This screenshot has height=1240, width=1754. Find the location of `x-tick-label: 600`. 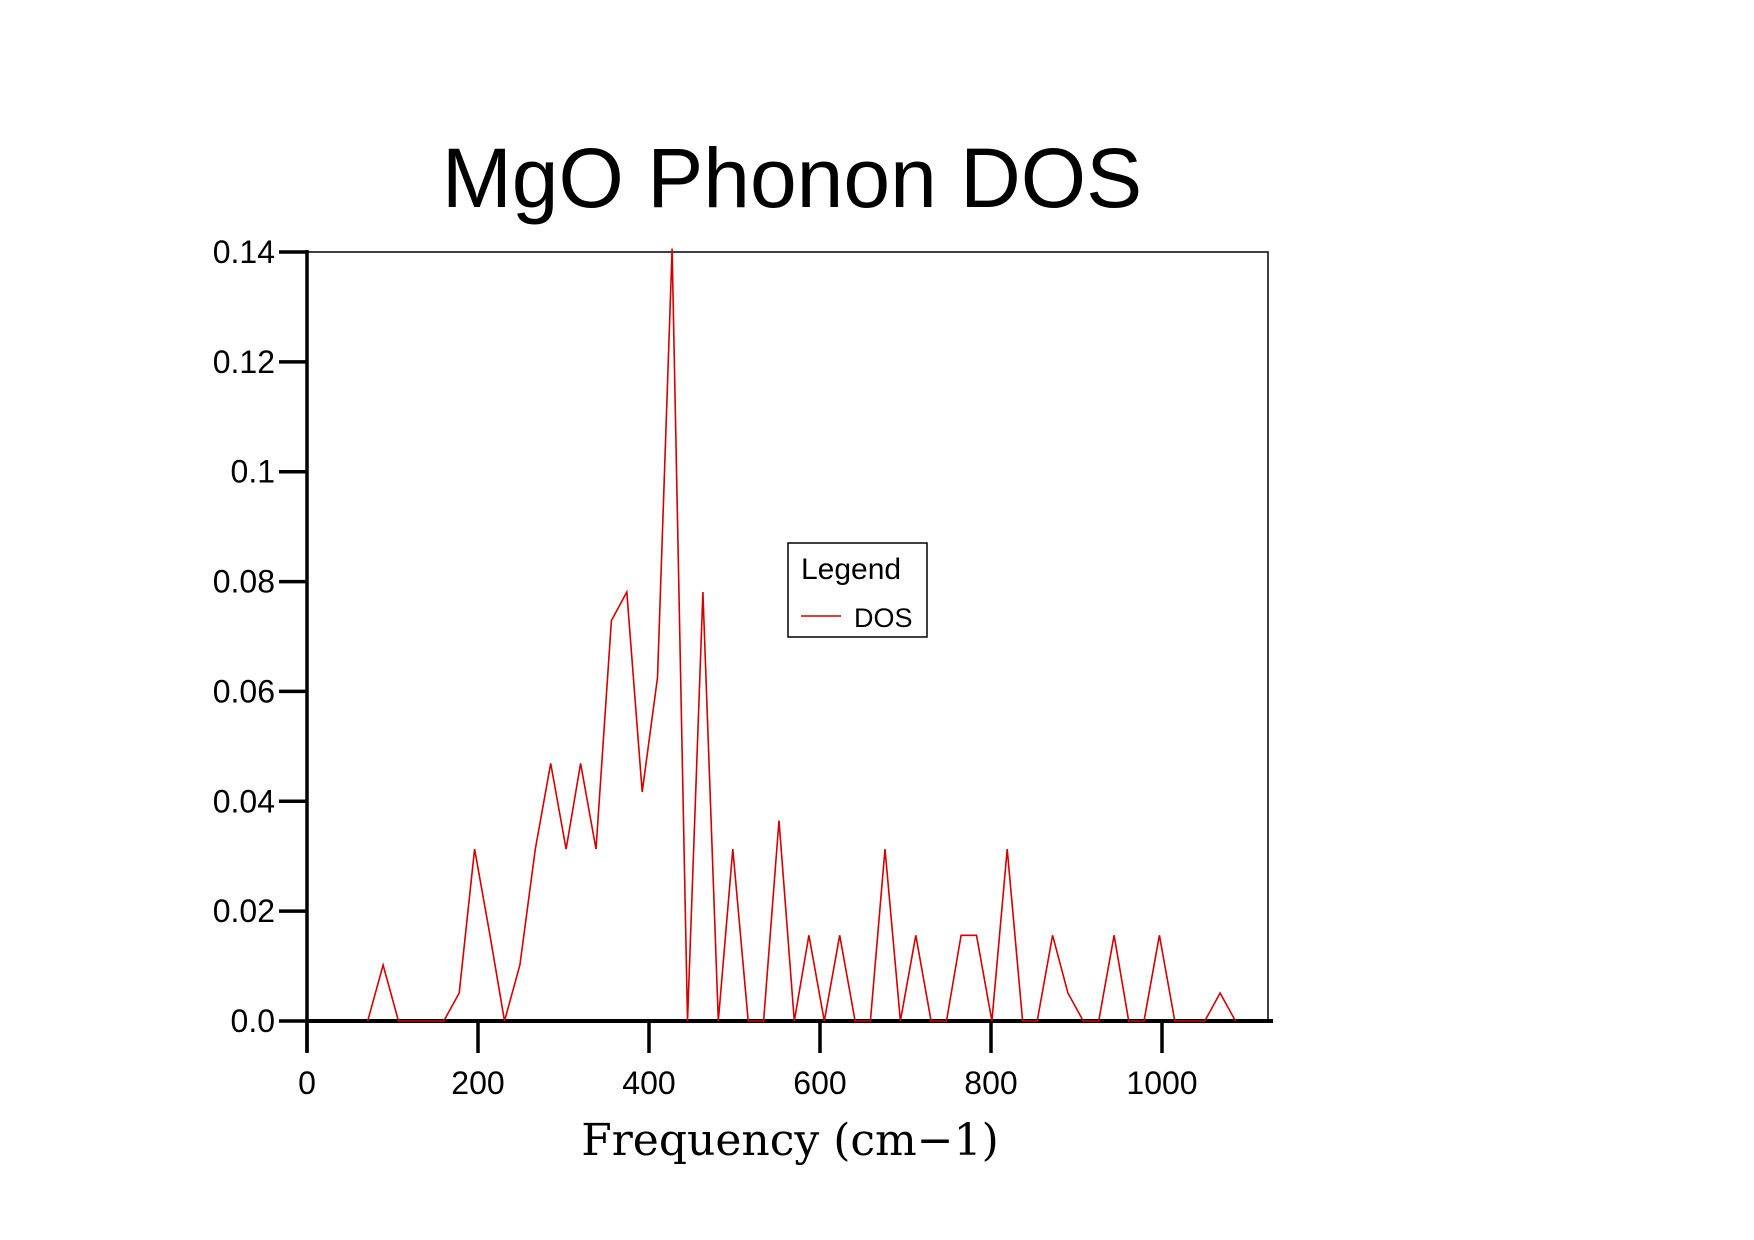

x-tick-label: 600 is located at coordinates (819, 1083).